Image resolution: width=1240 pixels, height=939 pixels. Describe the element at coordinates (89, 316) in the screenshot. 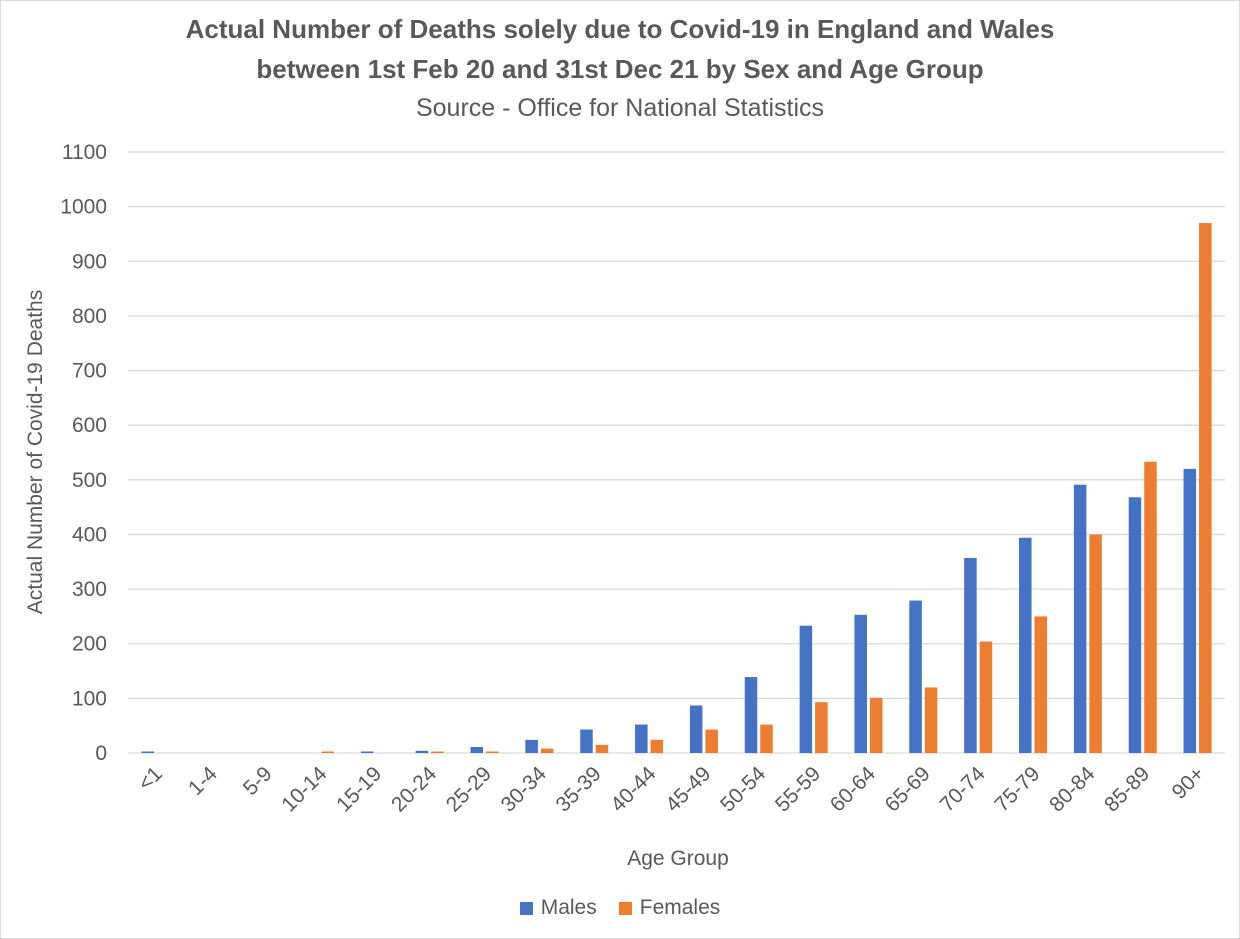

I see `y-tick-label: 800` at that location.